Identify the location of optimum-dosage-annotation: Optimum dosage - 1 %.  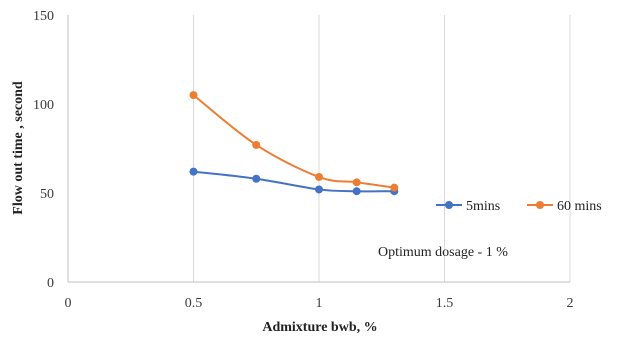
(443, 252).